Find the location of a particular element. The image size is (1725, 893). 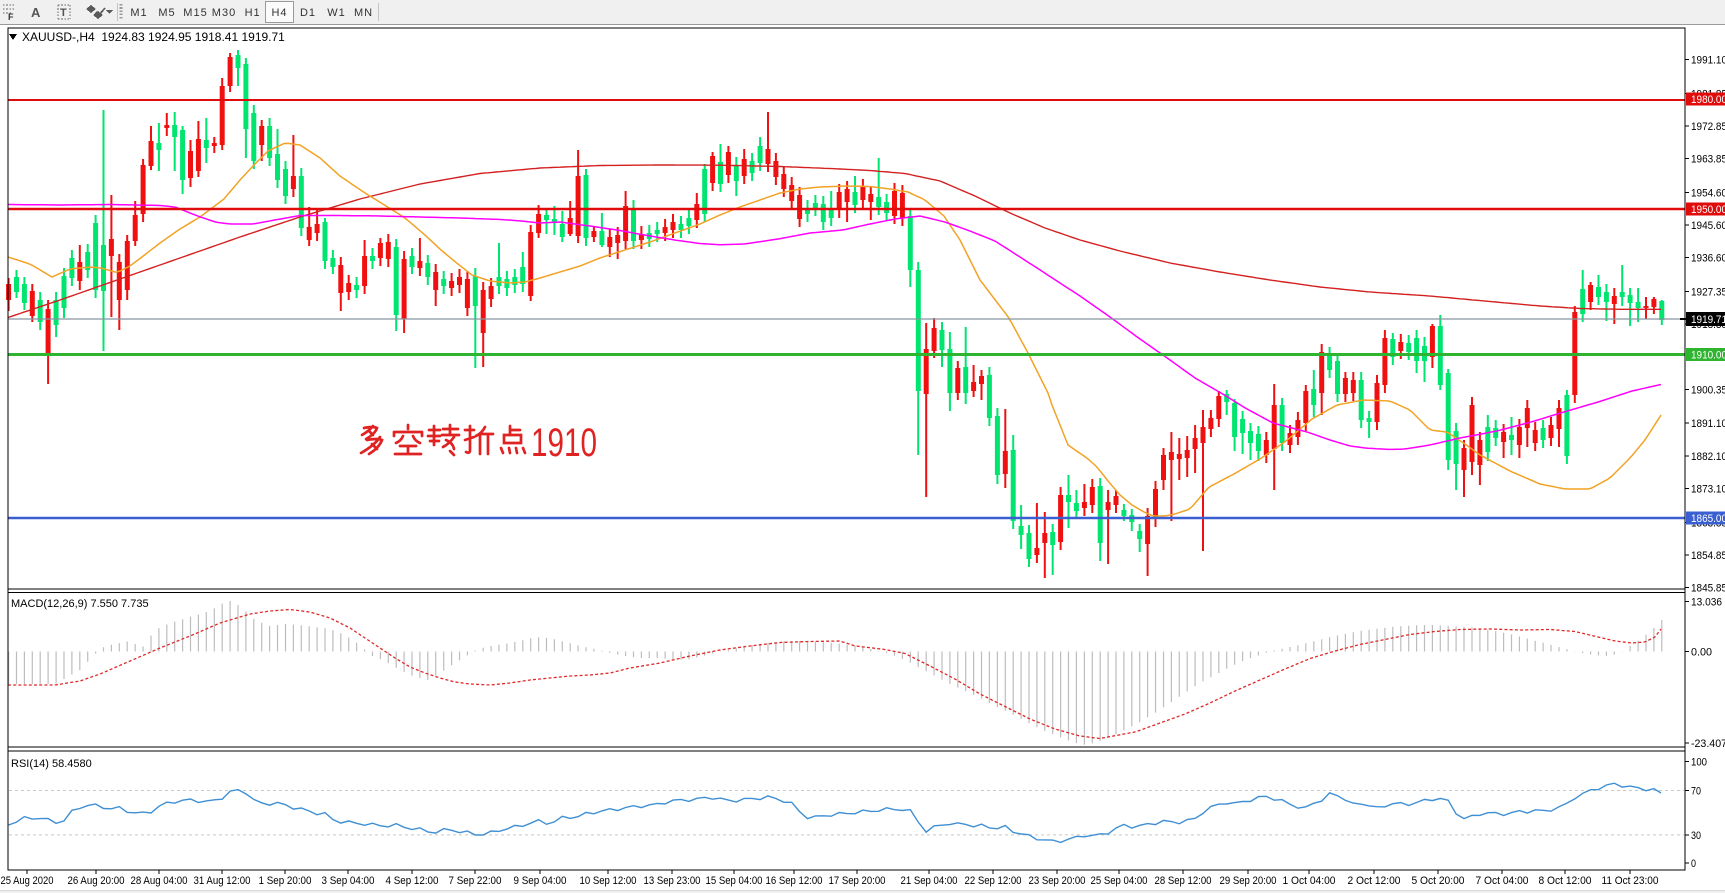

svg-text: 100 is located at coordinates (1699, 763).